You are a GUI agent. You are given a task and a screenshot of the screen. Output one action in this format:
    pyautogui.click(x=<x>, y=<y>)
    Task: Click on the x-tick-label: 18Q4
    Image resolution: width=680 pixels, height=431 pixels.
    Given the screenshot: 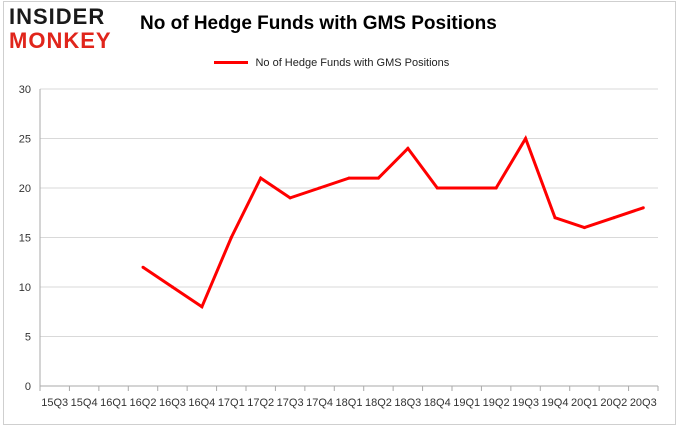 What is the action you would take?
    pyautogui.click(x=437, y=403)
    